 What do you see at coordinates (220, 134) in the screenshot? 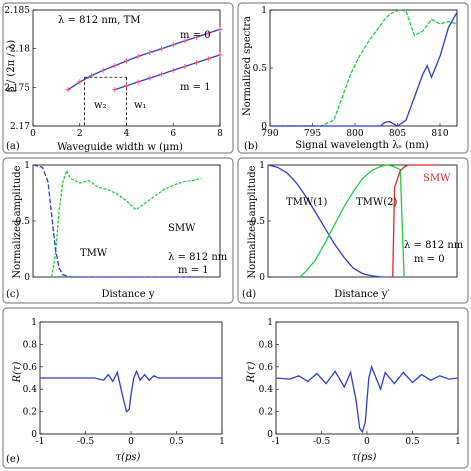
I see `x-tick-label-a: 8` at bounding box center [220, 134].